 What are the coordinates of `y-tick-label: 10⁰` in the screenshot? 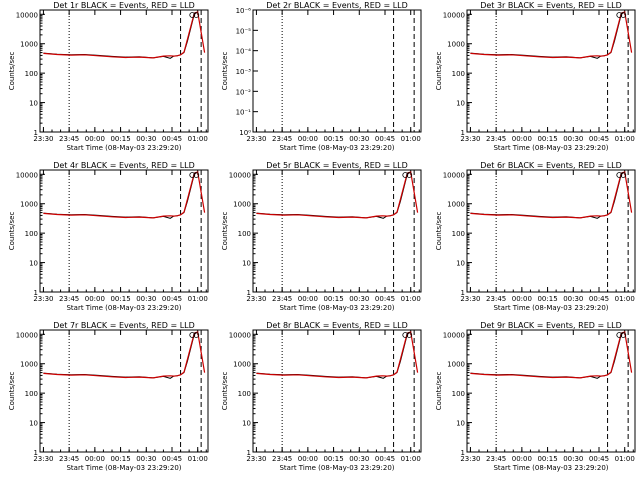 It's located at (245, 133).